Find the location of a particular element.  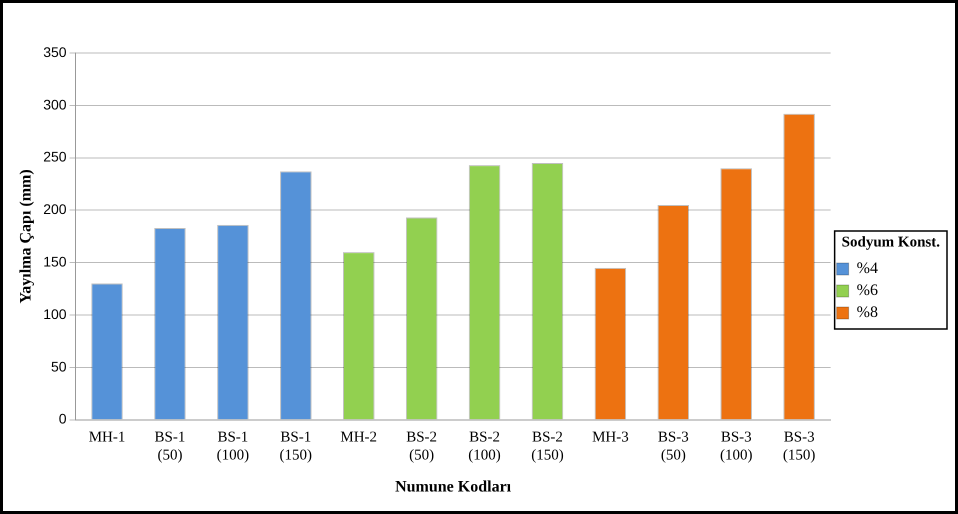

y-tick-label: 200 is located at coordinates (55, 209).